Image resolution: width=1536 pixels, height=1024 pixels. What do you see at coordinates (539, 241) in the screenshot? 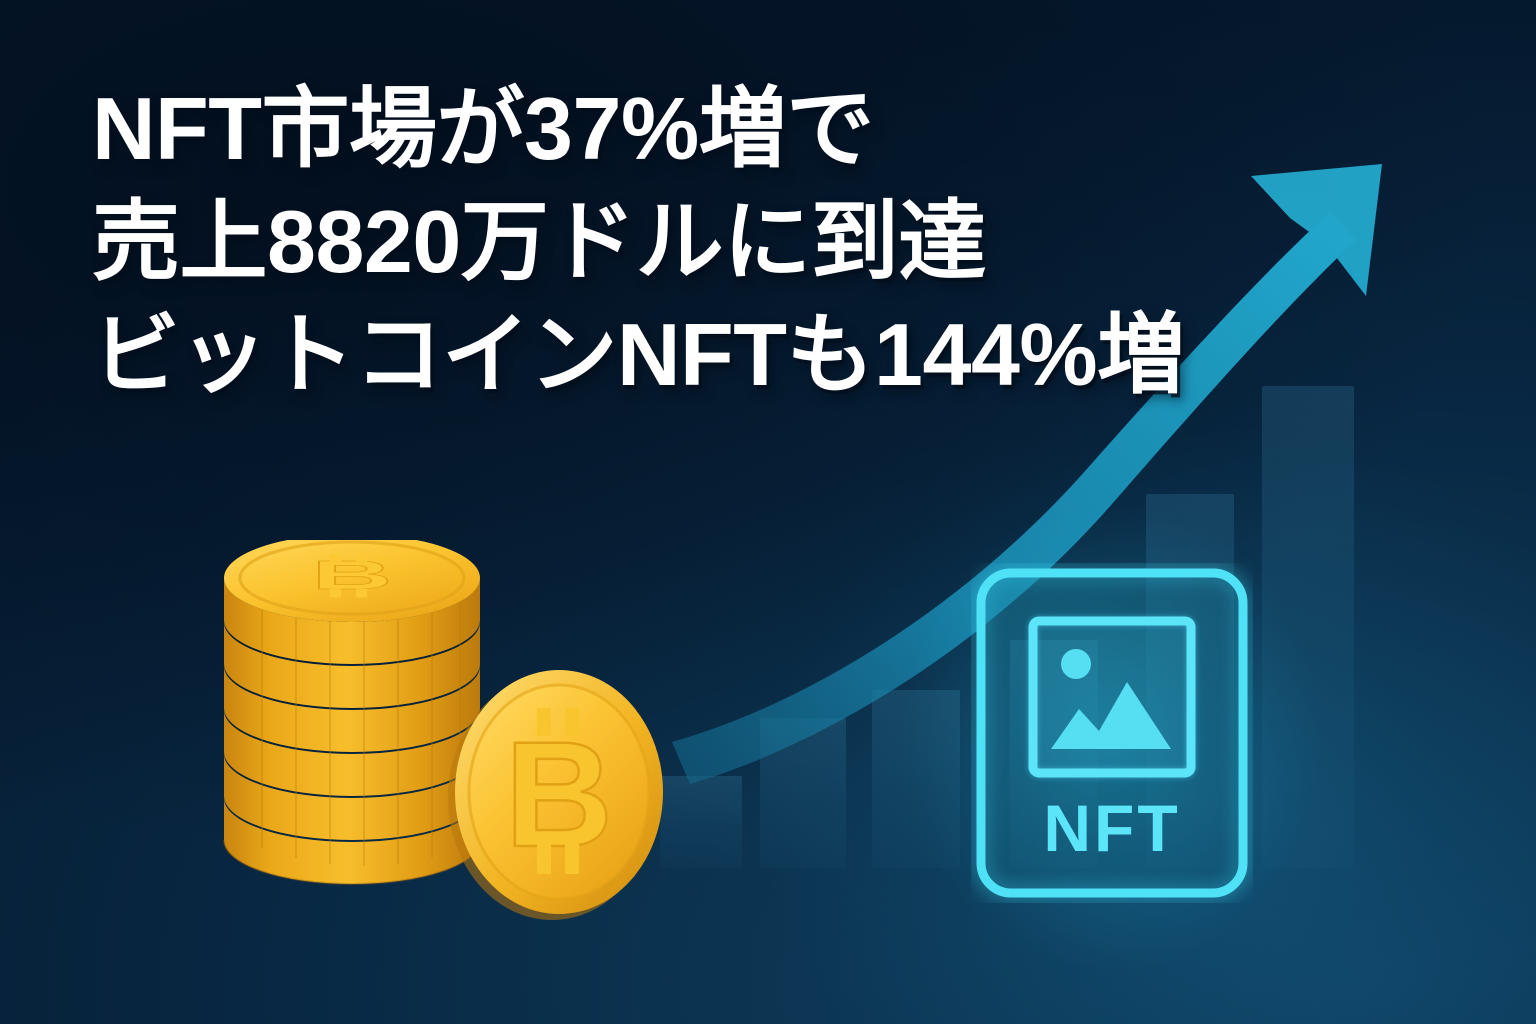
I see `headline-line-2: 売上8820万ドルに到達` at bounding box center [539, 241].